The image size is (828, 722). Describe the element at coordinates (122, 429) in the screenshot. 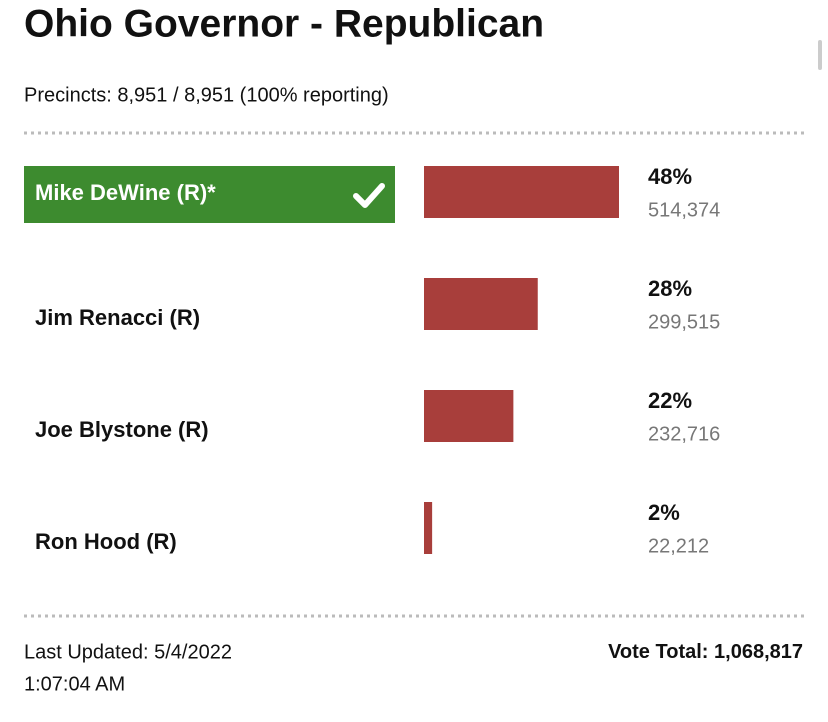

I see `candidate-name: Joe Blystone (R)` at that location.